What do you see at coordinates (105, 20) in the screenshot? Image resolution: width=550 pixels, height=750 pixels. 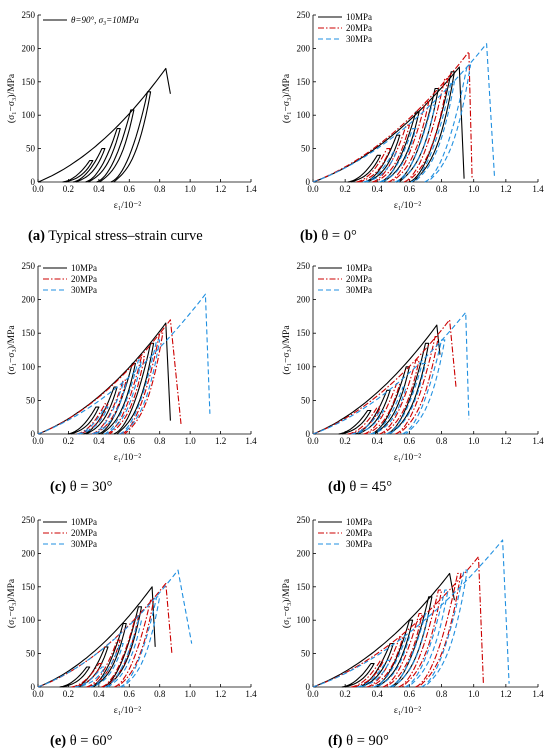 I see `legend-label: θ=90°, σ₃=10MPa` at bounding box center [105, 20].